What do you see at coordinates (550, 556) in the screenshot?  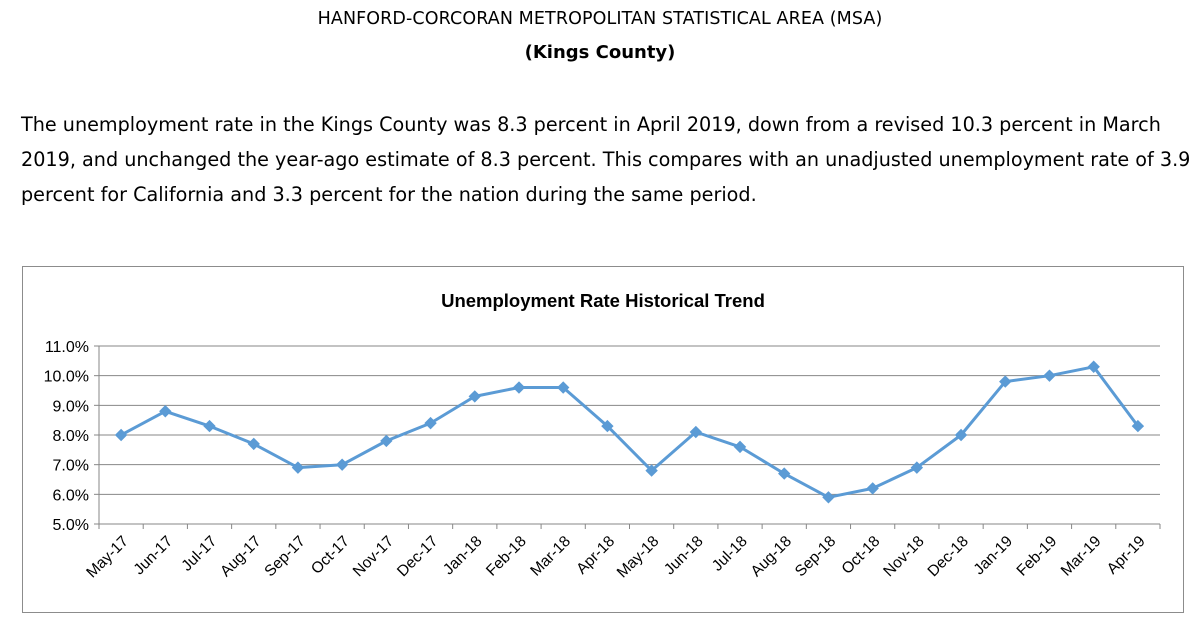 I see `x-tick-label: Mar-18` at bounding box center [550, 556].